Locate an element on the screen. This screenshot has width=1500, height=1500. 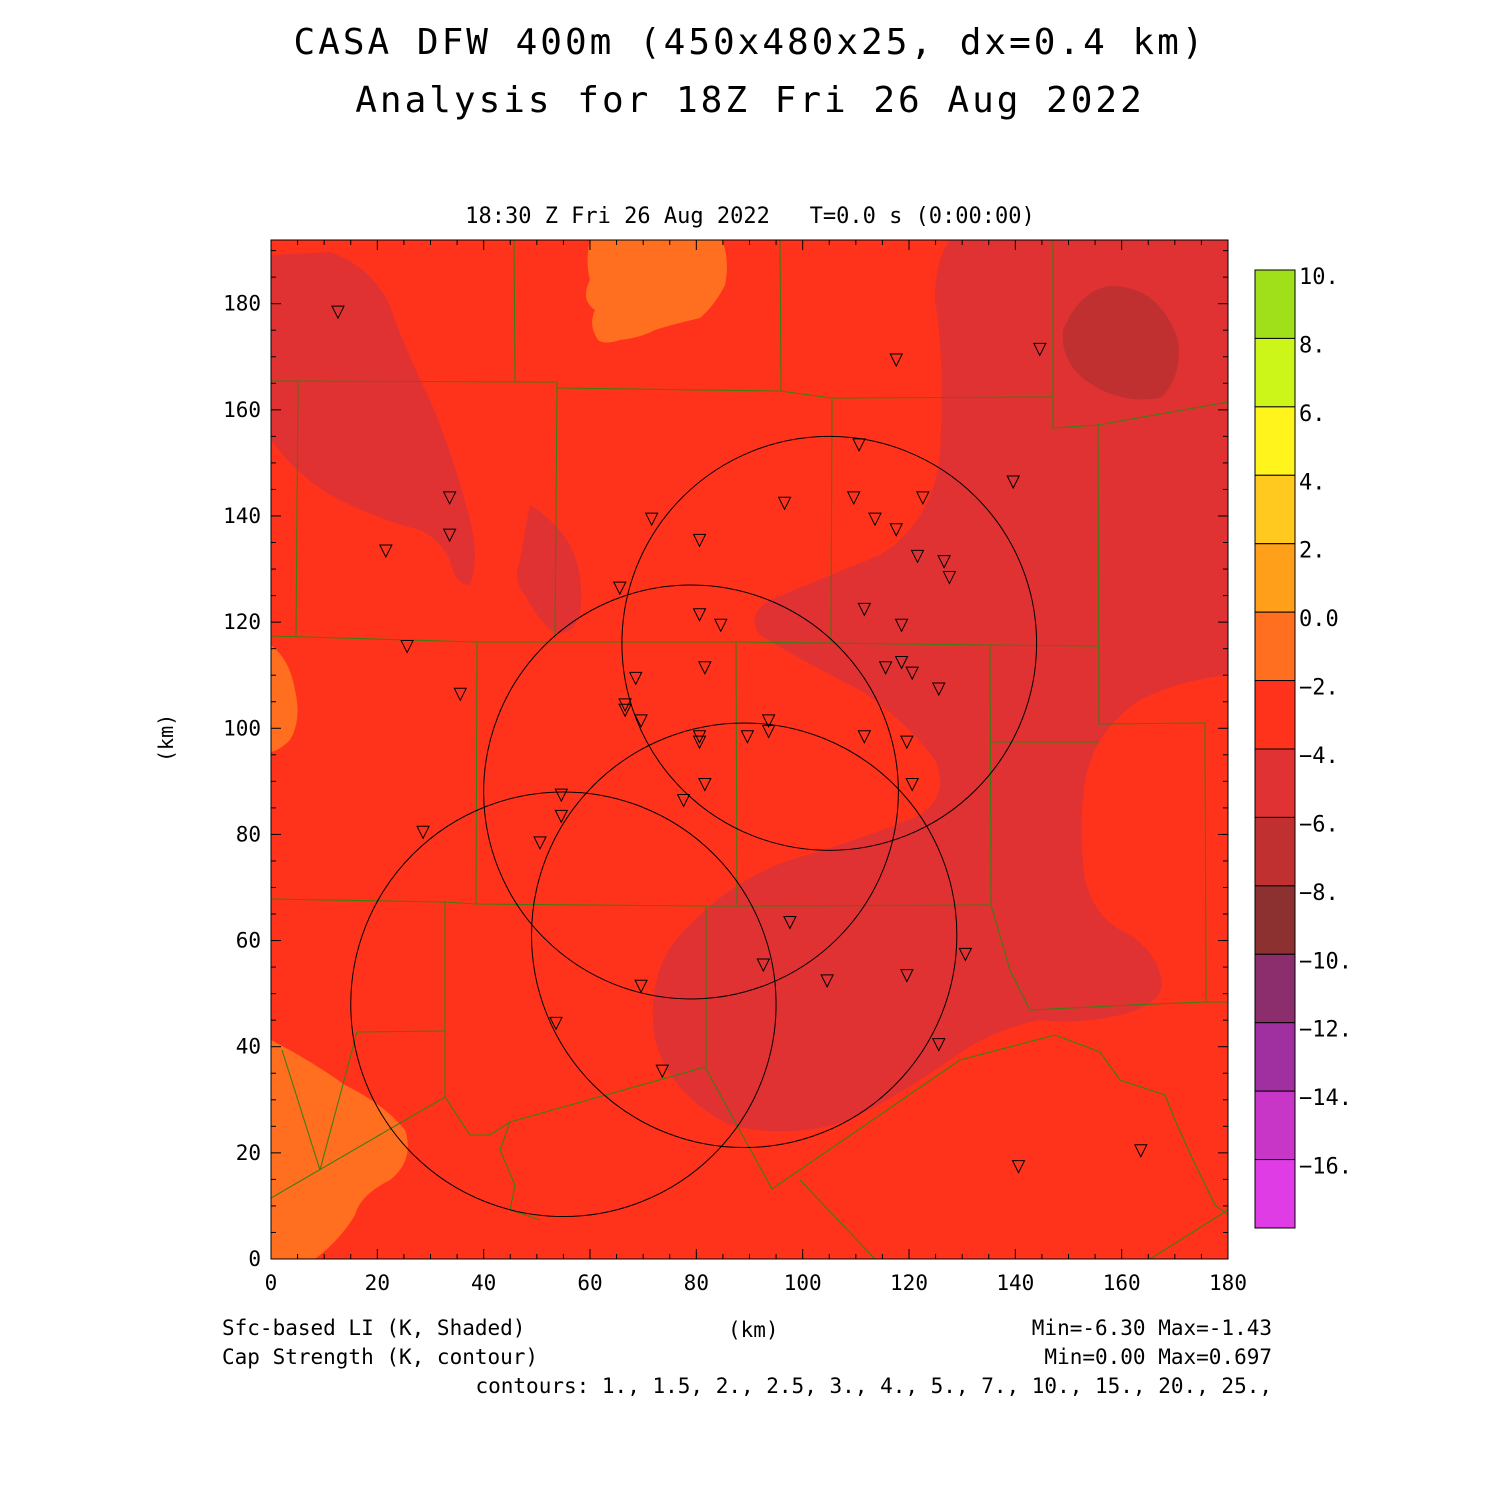
x-tick-label: 120 is located at coordinates (909, 1283).